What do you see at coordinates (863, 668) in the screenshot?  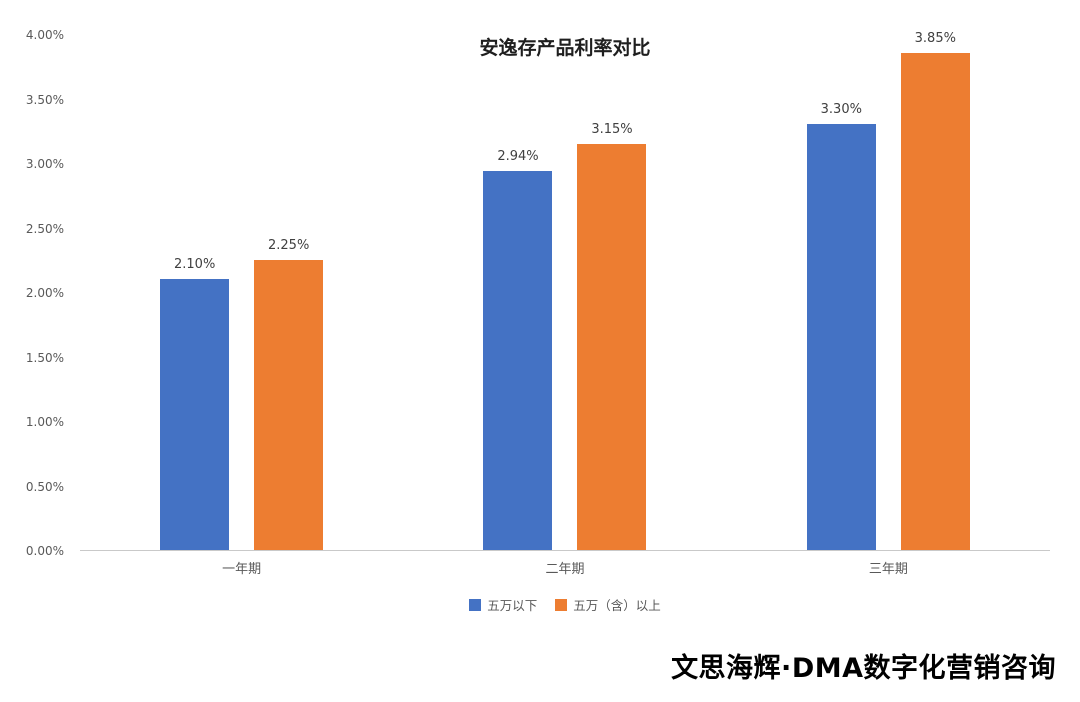 I see `footer-brand-text: 文思海辉·DMA数字化营销咨询` at bounding box center [863, 668].